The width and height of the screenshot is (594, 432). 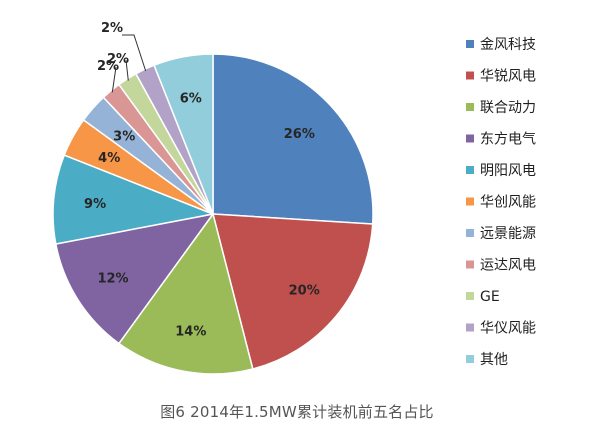 What do you see at coordinates (508, 45) in the screenshot?
I see `legend-label-1: 金风科技` at bounding box center [508, 45].